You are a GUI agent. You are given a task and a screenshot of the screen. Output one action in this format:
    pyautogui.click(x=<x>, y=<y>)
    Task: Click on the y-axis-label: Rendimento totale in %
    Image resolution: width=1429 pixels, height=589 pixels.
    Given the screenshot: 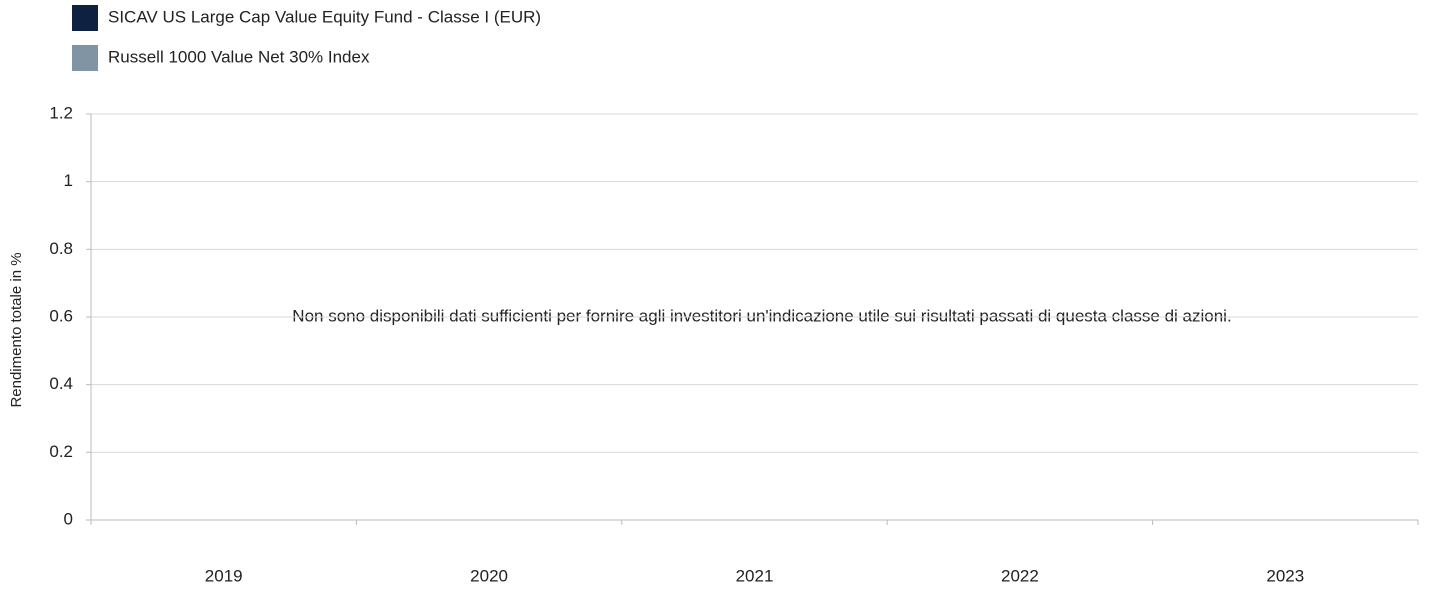 What is the action you would take?
    pyautogui.click(x=16, y=329)
    